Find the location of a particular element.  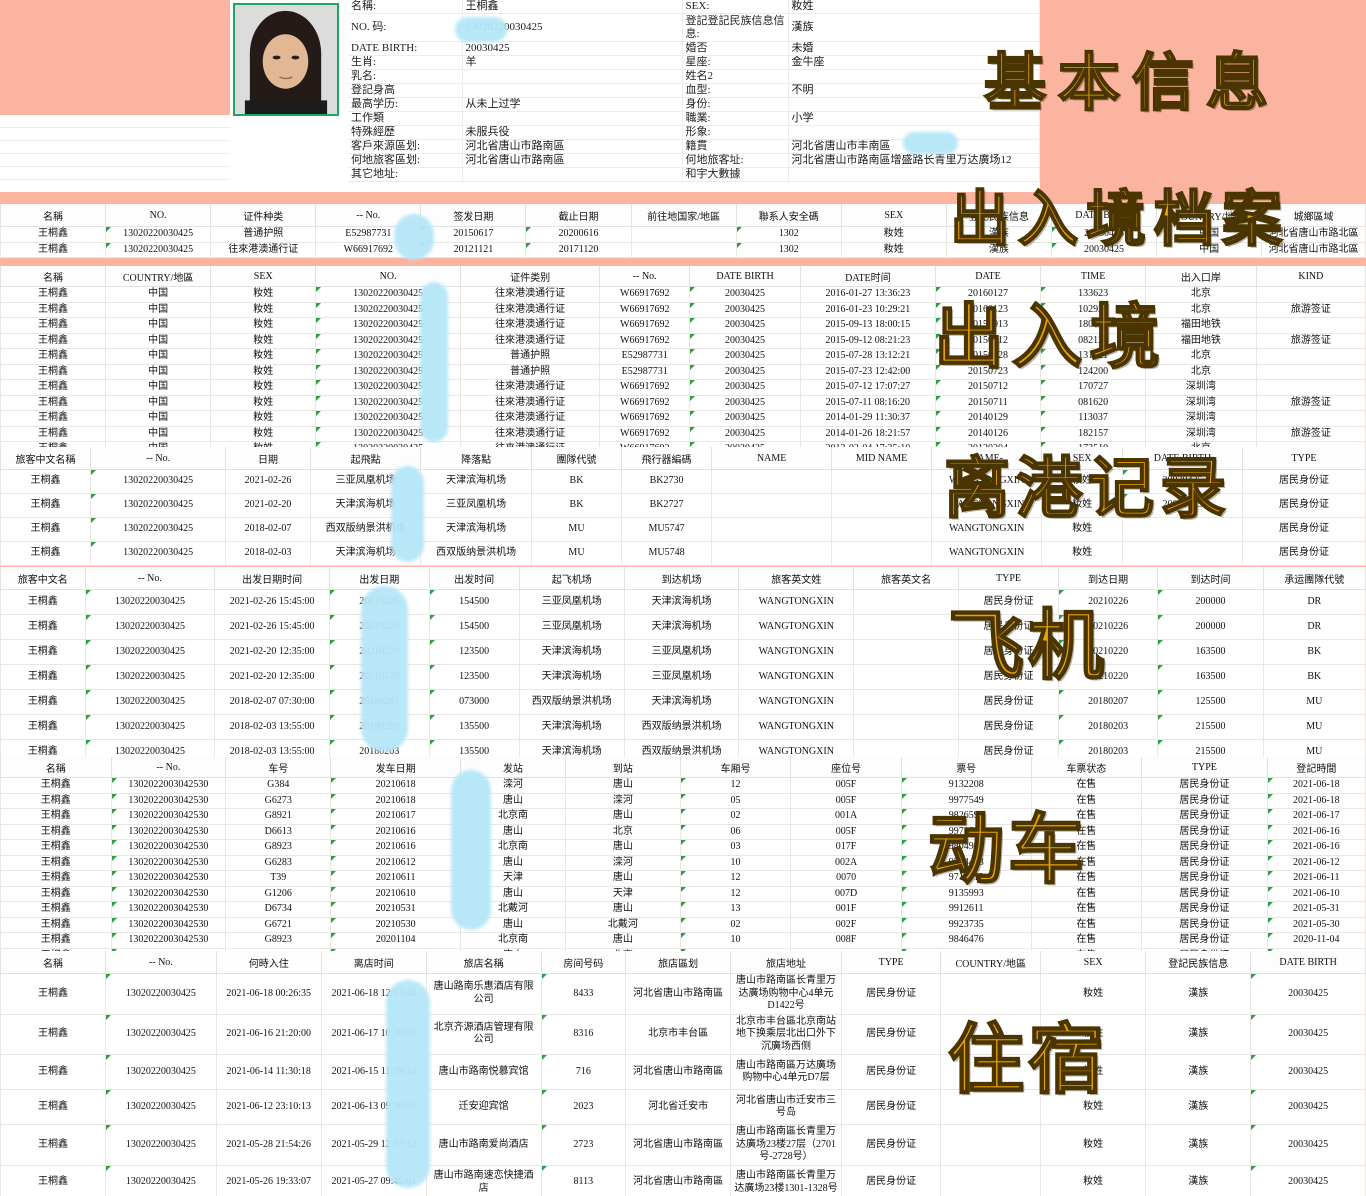

profile-label: 星座: is located at coordinates (735, 62).